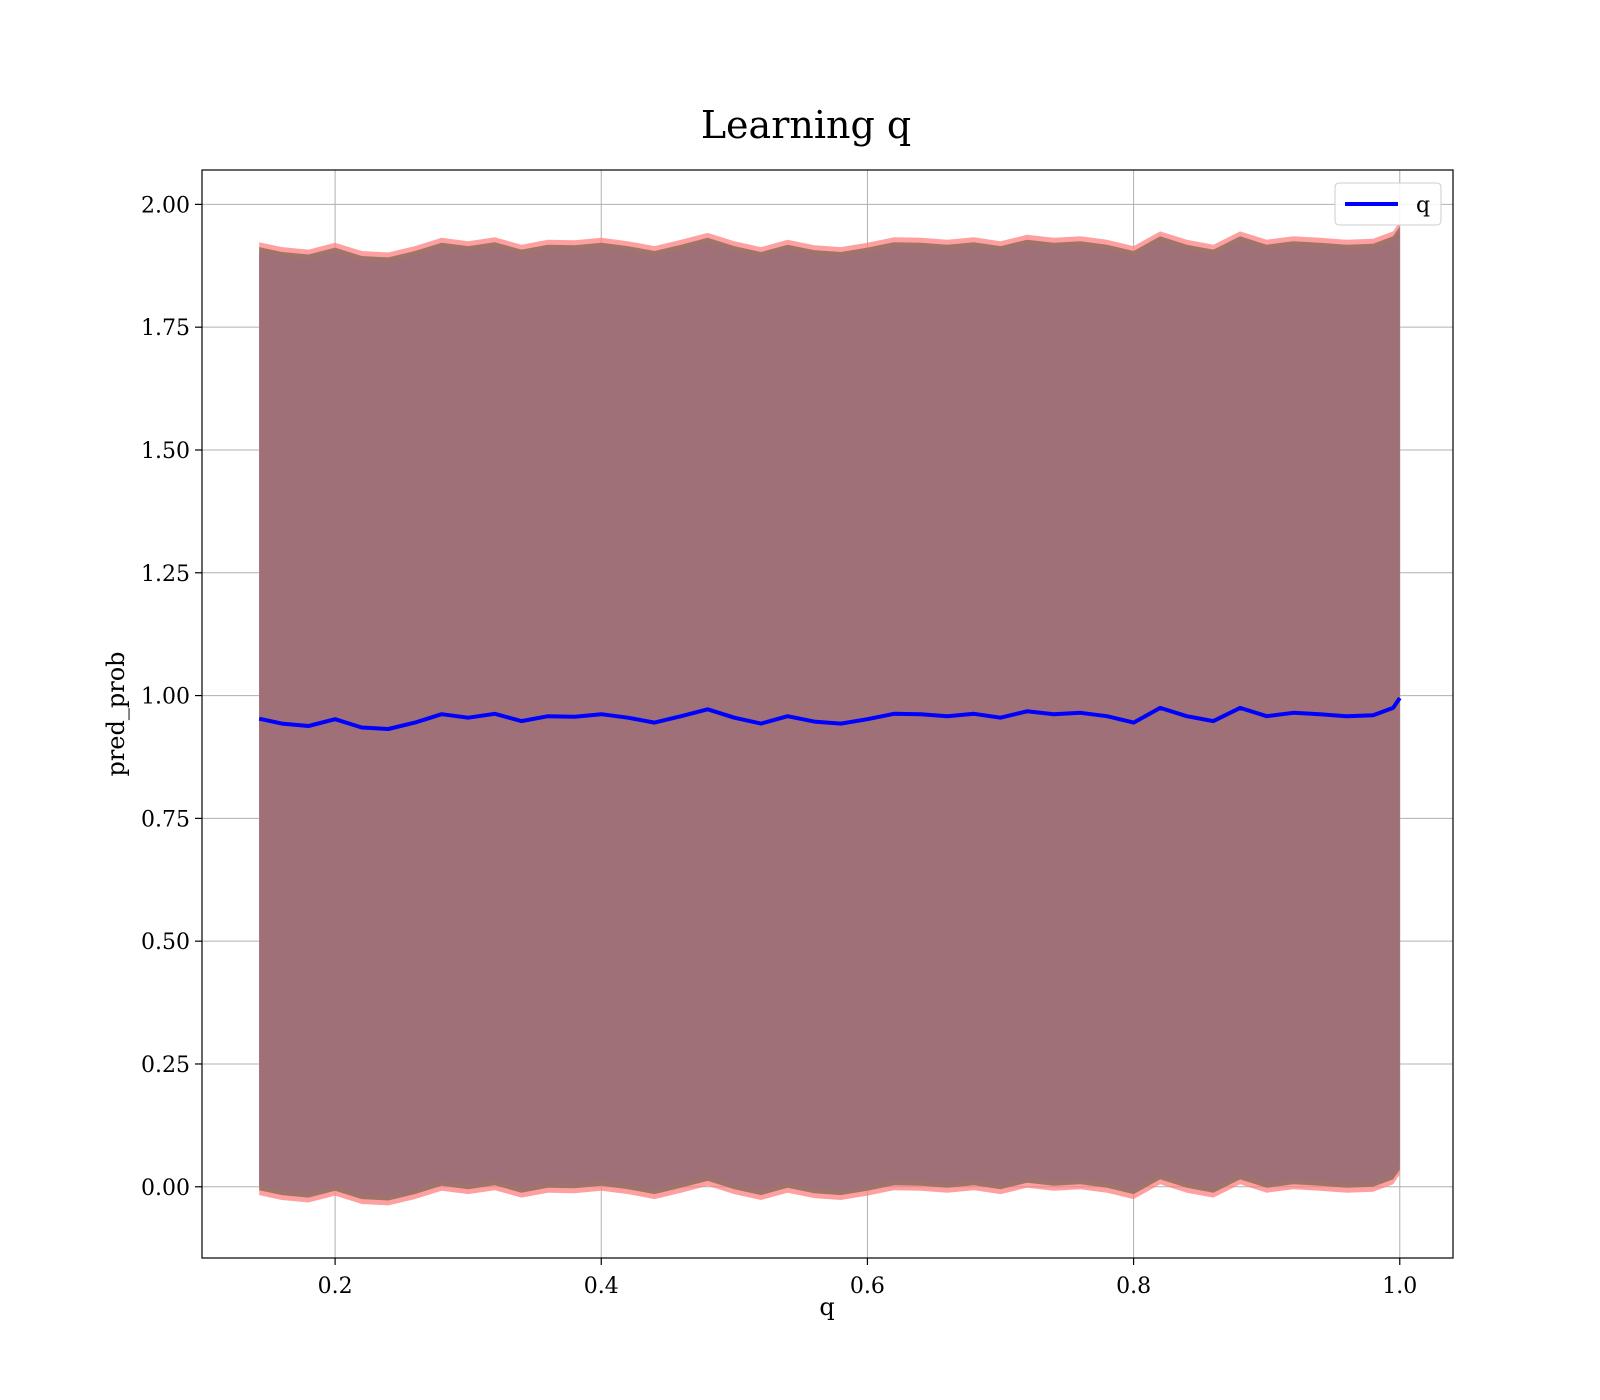  I want to click on y-tick-label: 0.50, so click(165, 942).